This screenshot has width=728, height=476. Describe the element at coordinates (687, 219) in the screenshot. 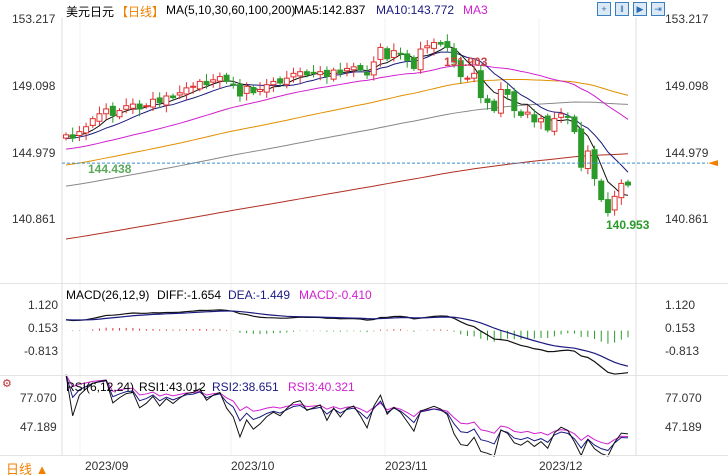

I see `price-tick-right: 140.861` at that location.